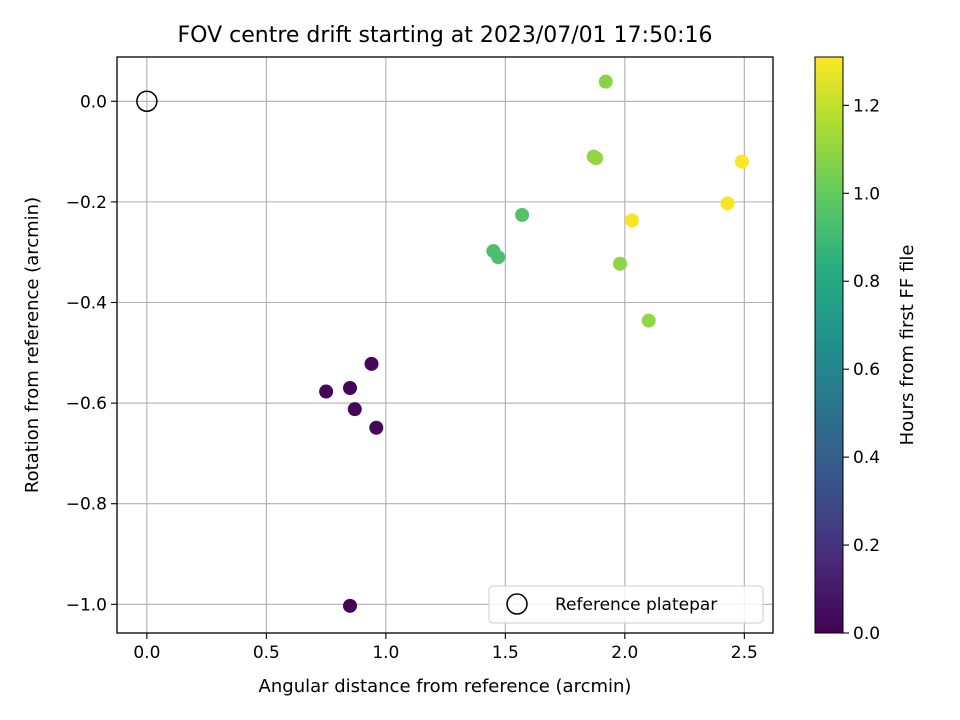 The image size is (960, 720). I want to click on y-axis-label: Rotation from reference (arcmin), so click(32, 345).